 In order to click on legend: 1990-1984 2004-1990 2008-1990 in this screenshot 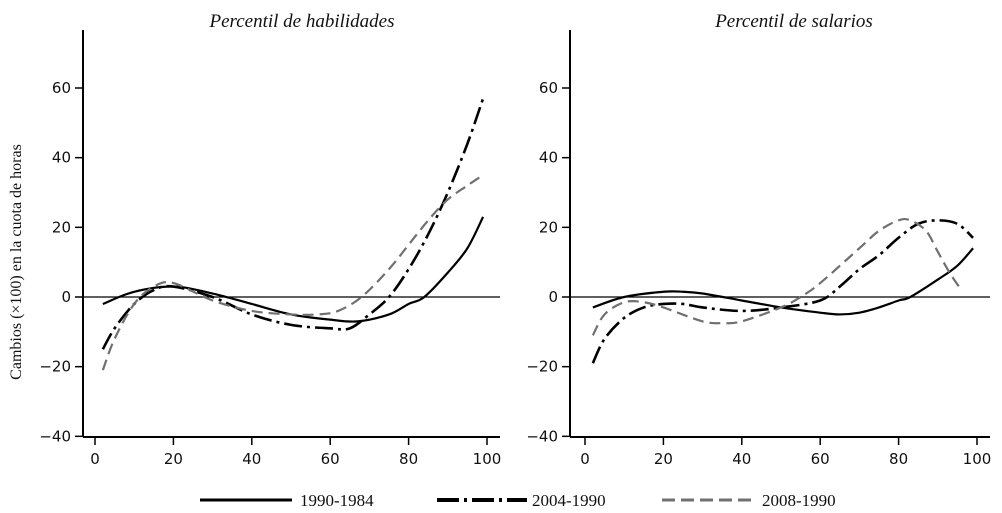, I will do `click(518, 500)`.